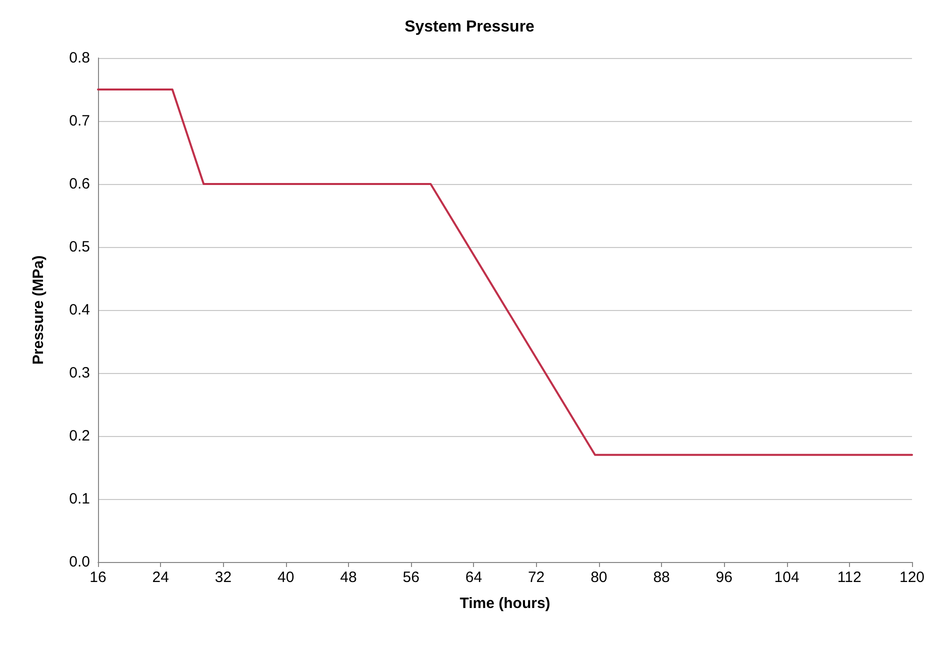 This screenshot has height=648, width=939. I want to click on y-tick-label: 0.5, so click(79, 247).